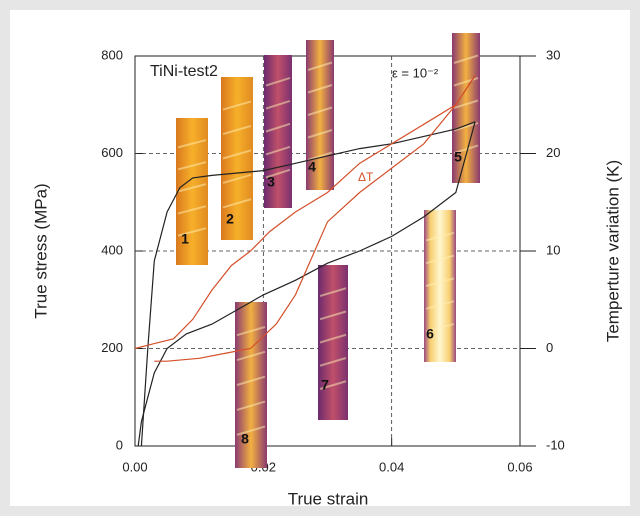 The width and height of the screenshot is (640, 516). Describe the element at coordinates (430, 334) in the screenshot. I see `image-label: 6` at that location.